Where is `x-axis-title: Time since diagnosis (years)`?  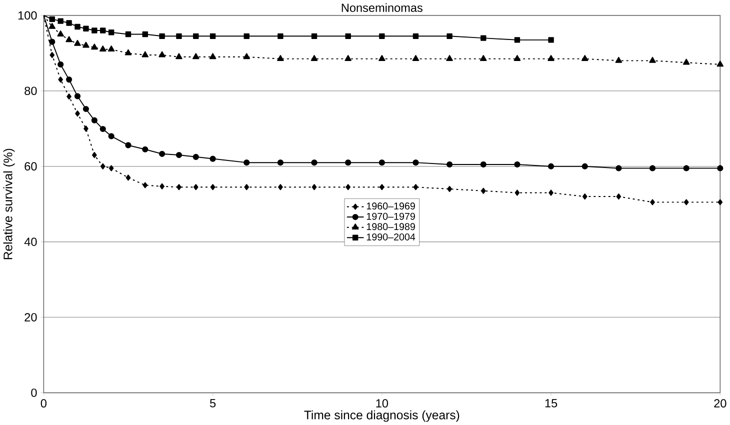
x-axis-title: Time since diagnosis (years) is located at coordinates (382, 416).